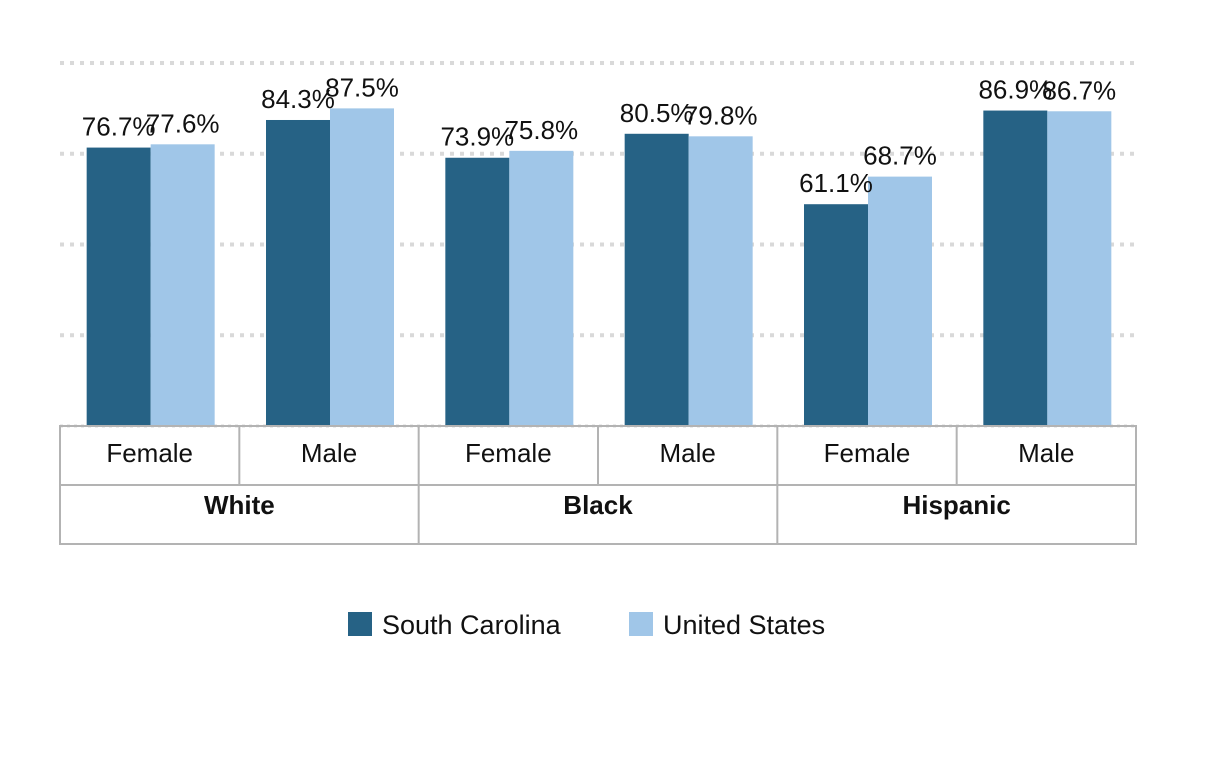 The height and width of the screenshot is (761, 1216). What do you see at coordinates (119, 127) in the screenshot?
I see `value-label: 76.7%` at bounding box center [119, 127].